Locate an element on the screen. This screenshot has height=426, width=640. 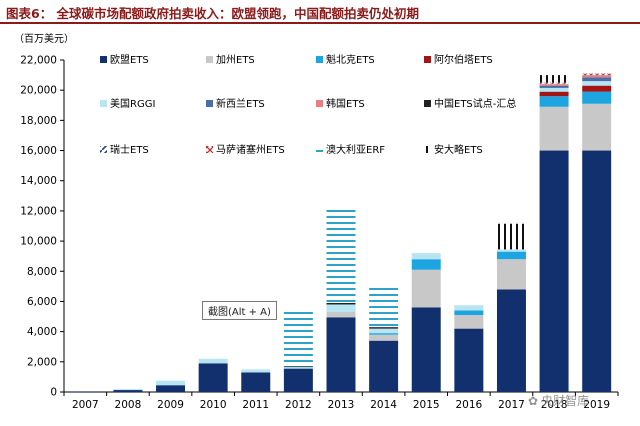
watermark-text: 央财智库 is located at coordinates (565, 401).